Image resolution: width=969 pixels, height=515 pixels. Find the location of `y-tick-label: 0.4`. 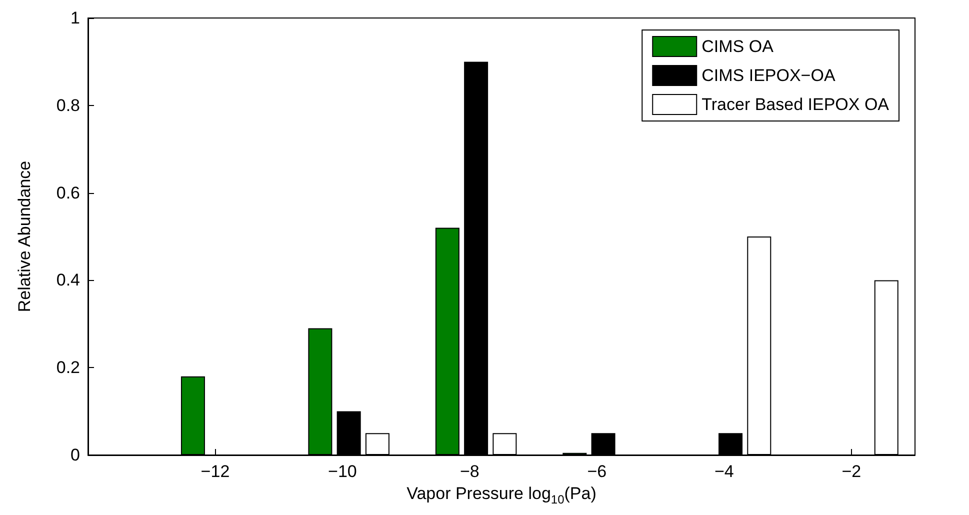

y-tick-label: 0.4 is located at coordinates (68, 280).